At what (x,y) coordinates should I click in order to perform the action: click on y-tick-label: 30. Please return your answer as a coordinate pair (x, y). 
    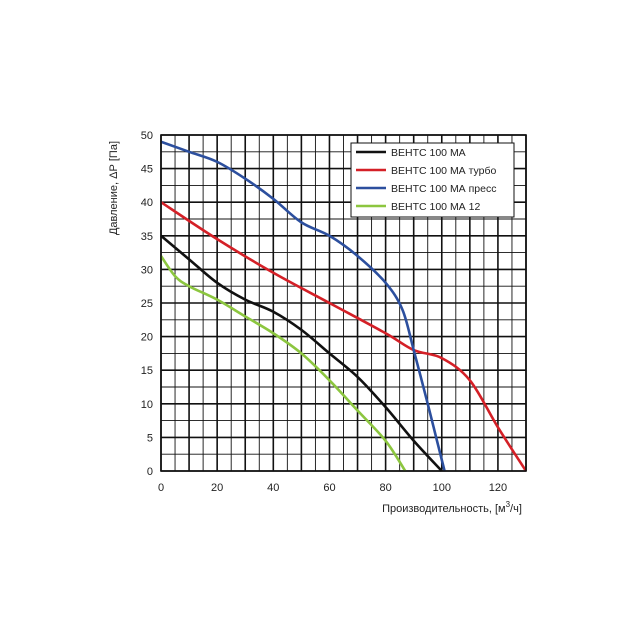
    Looking at the image, I should click on (147, 270).